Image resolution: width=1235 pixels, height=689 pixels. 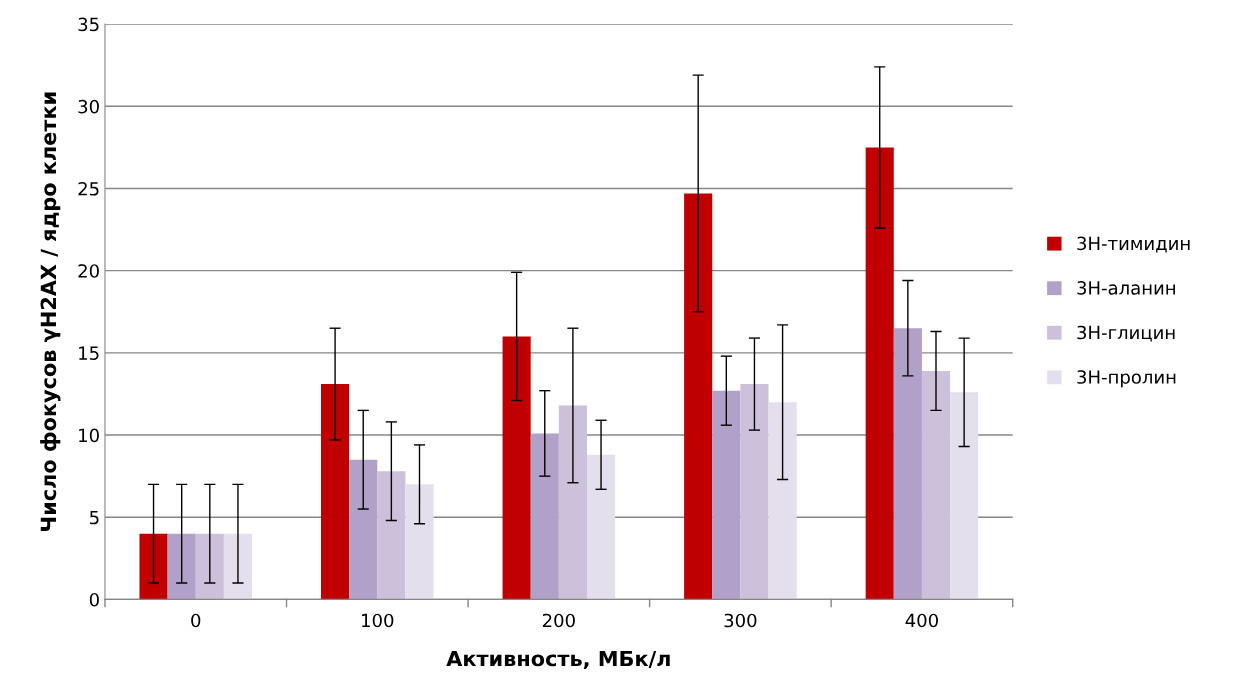 I want to click on y-tick-label: 35, so click(x=88, y=24).